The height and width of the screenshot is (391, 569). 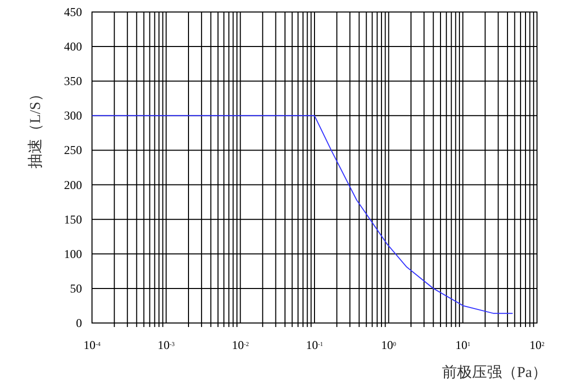 What do you see at coordinates (388, 345) in the screenshot?
I see `x-tick-label: 10$^{0}$` at bounding box center [388, 345].